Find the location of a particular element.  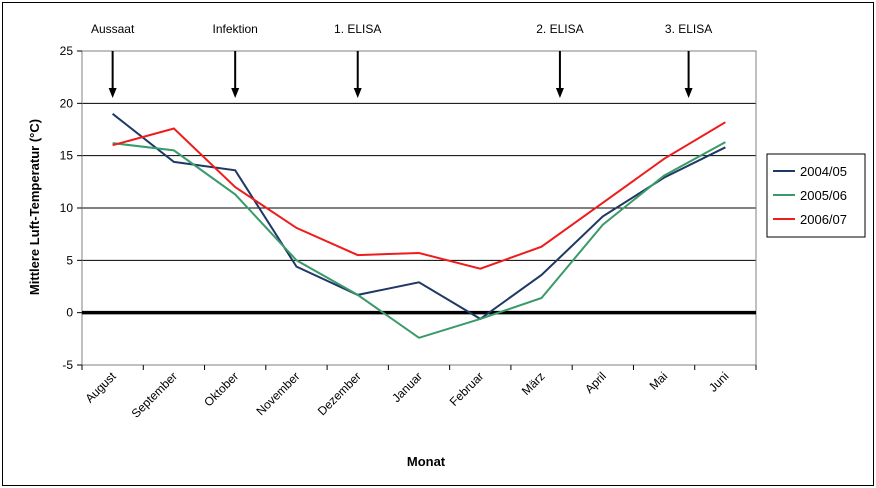

annotation-label: Aussaat is located at coordinates (113, 29).